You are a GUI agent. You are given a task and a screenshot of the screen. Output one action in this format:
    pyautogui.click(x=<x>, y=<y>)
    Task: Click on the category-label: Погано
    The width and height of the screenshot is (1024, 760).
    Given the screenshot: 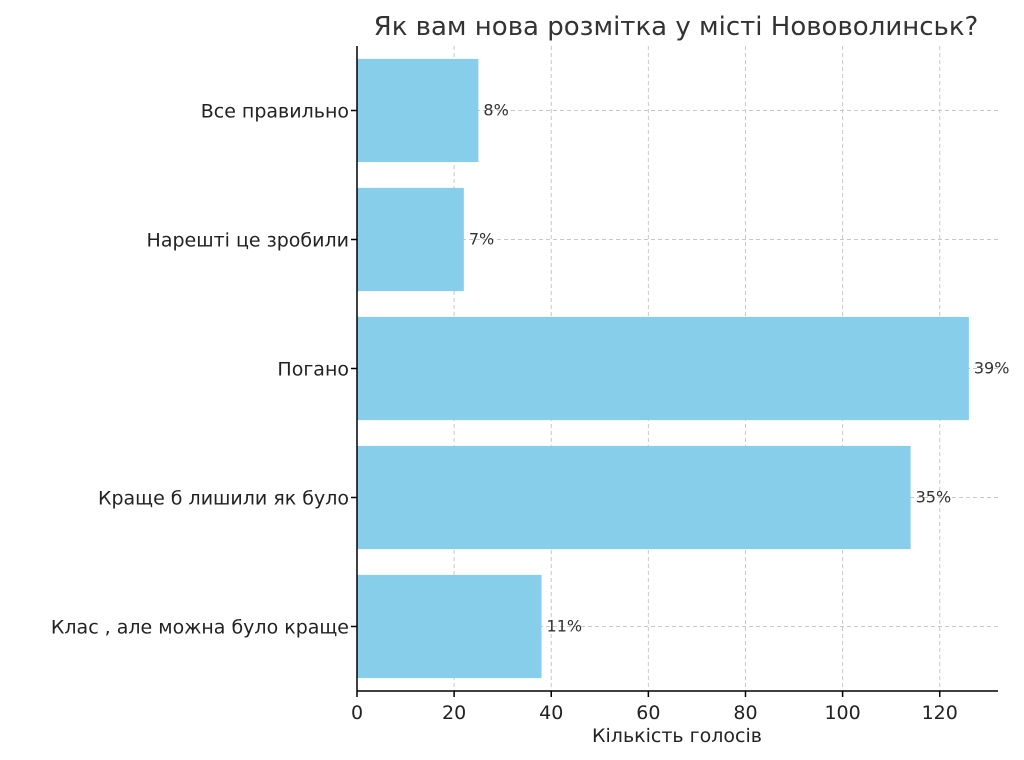 What is the action you would take?
    pyautogui.click(x=313, y=370)
    